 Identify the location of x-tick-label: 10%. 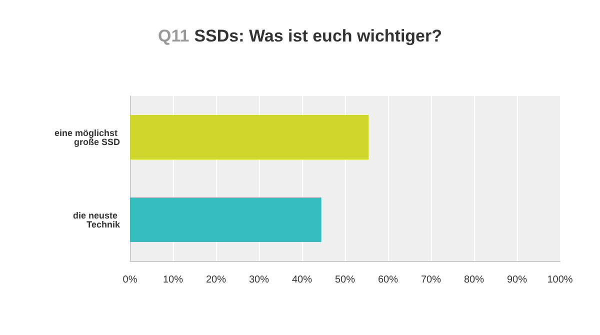
(173, 280).